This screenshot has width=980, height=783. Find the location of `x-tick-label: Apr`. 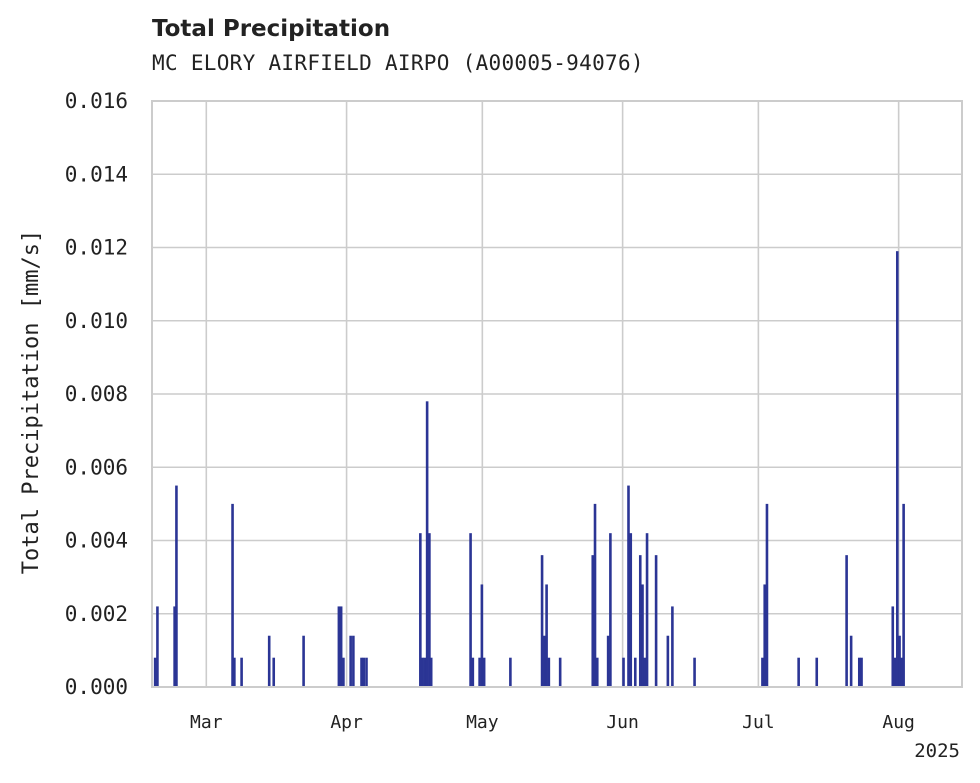

x-tick-label: Apr is located at coordinates (346, 722).